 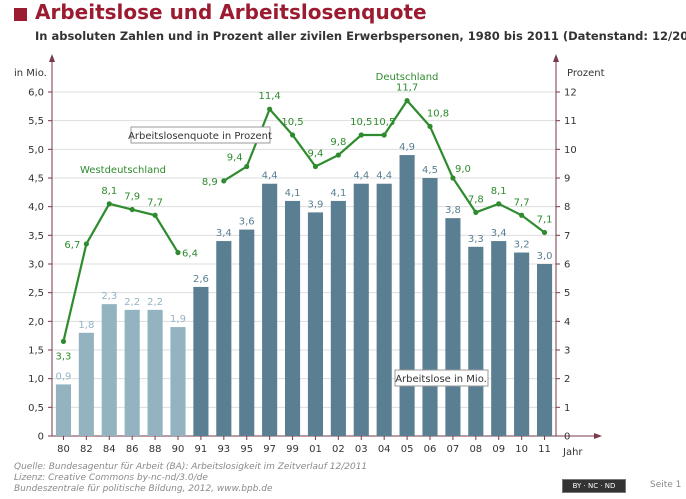 I want to click on left-tick-label: 5,5, so click(x=36, y=121).